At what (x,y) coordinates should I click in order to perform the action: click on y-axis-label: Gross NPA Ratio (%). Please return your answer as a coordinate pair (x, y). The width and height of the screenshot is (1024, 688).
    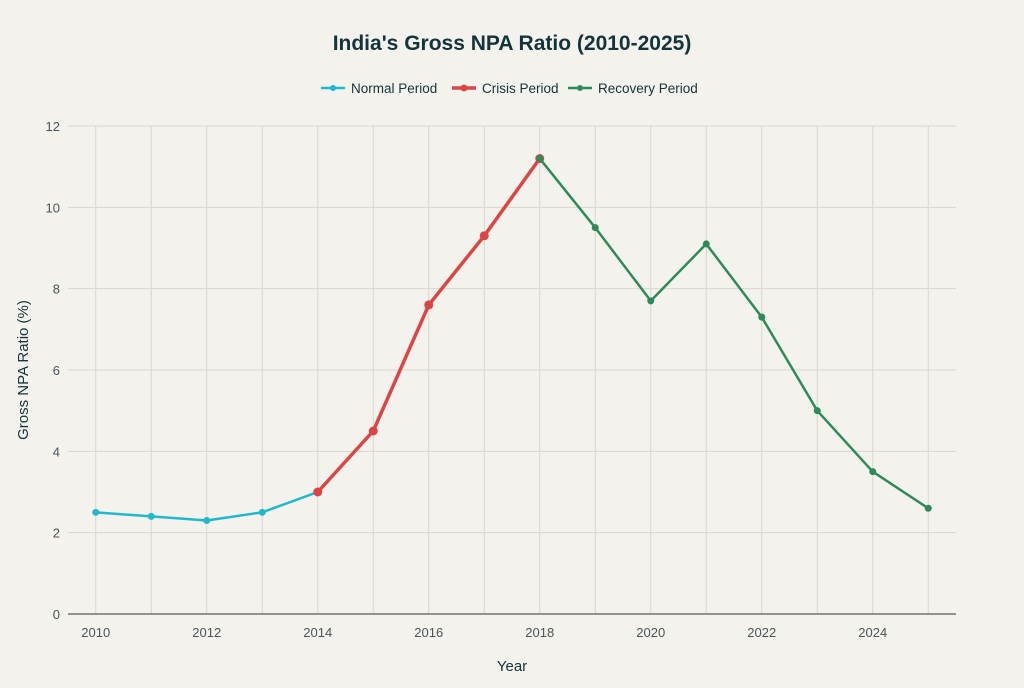
    Looking at the image, I should click on (23, 370).